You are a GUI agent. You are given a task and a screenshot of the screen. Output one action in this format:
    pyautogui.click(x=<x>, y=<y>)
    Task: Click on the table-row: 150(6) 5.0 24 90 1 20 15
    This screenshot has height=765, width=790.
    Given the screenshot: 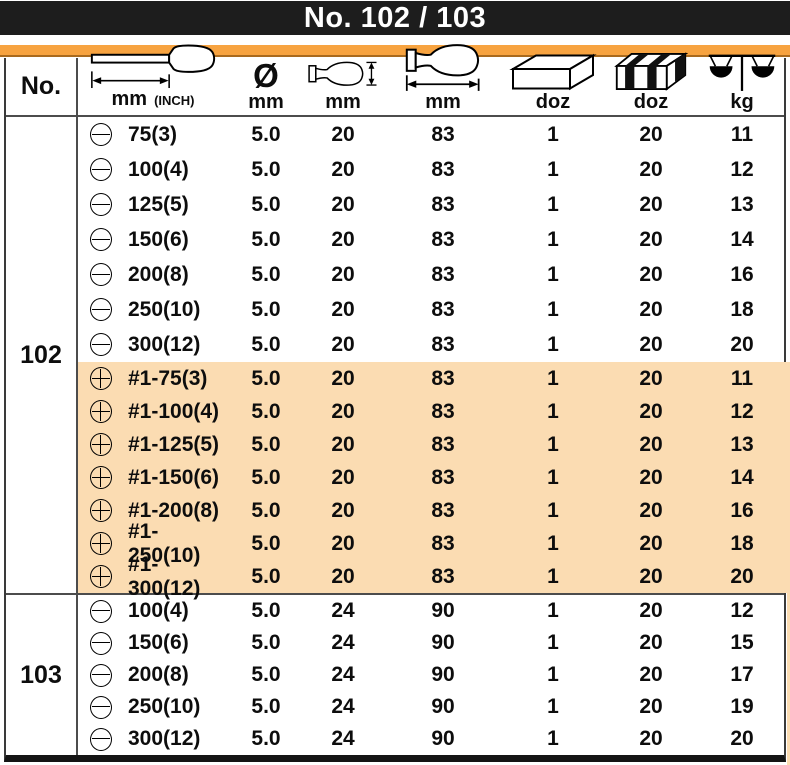 What is the action you would take?
    pyautogui.click(x=431, y=643)
    